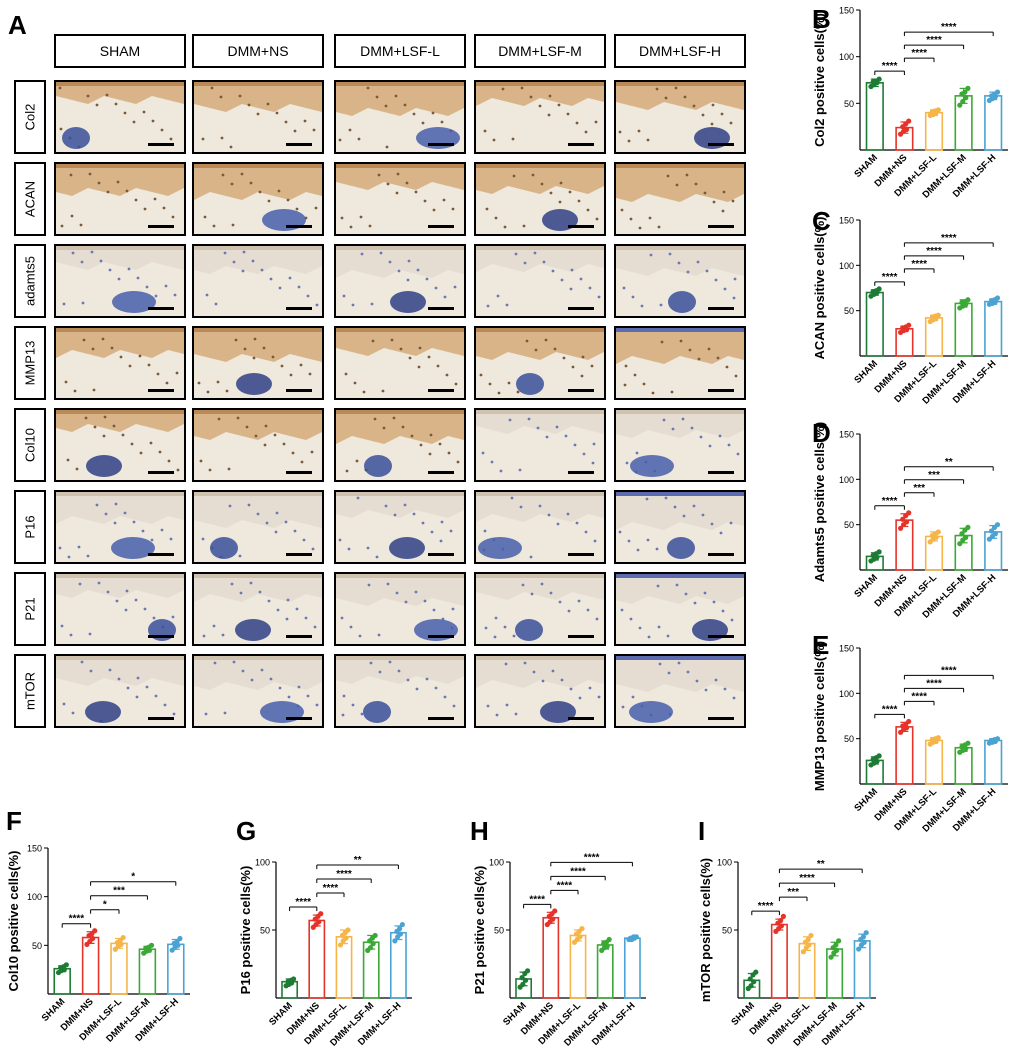 This screenshot has height=1062, width=1020. I want to click on y-tick-label: 100, so click(724, 863).